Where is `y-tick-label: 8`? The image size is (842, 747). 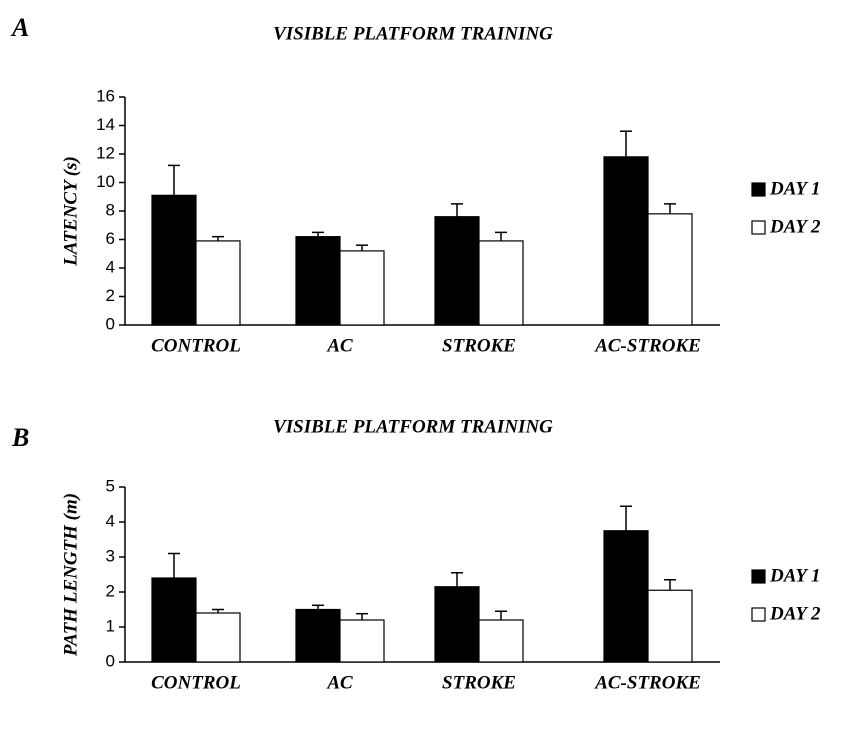 y-tick-label: 8 is located at coordinates (110, 209).